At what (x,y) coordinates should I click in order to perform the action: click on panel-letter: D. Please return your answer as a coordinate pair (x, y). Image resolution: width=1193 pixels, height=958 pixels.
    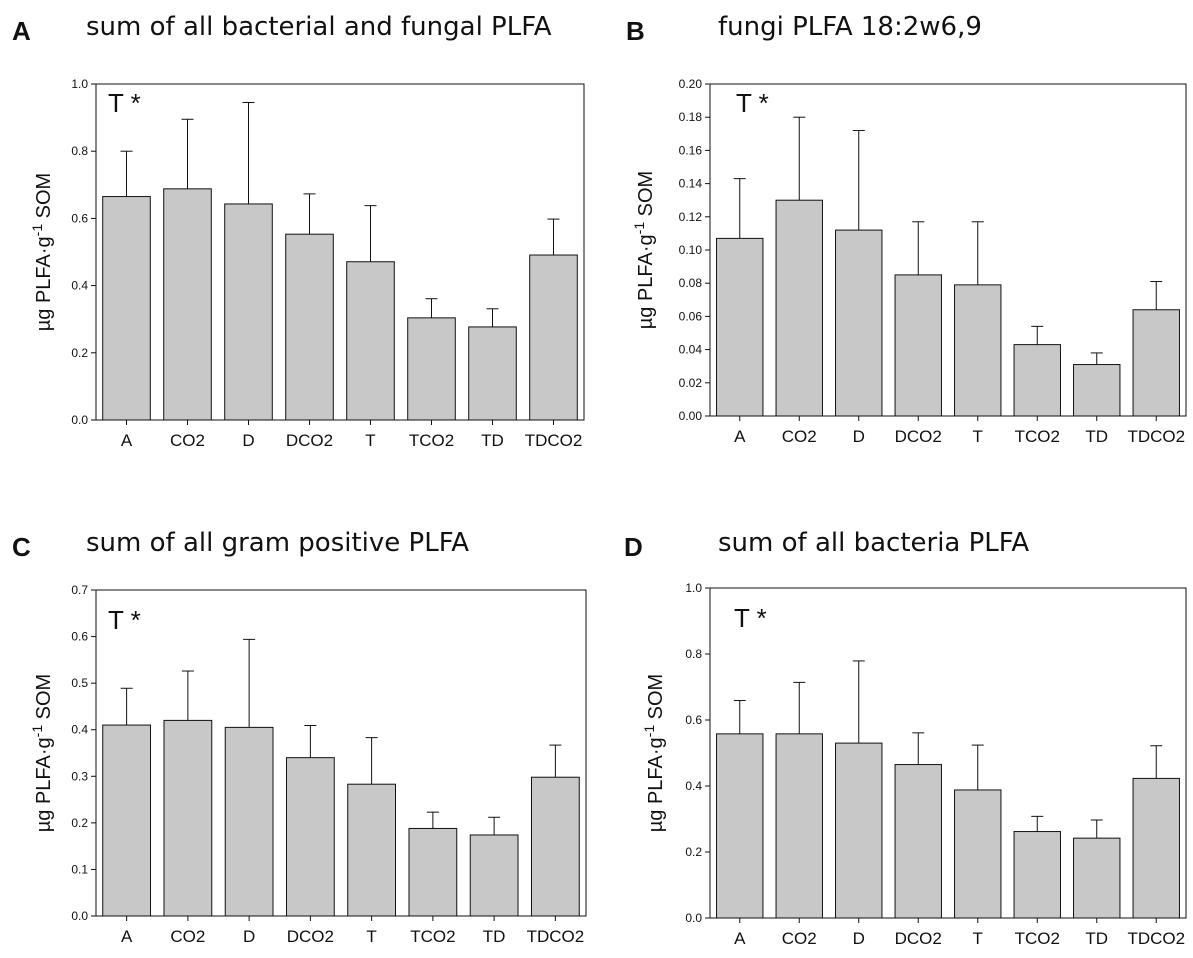
    Looking at the image, I should click on (633, 547).